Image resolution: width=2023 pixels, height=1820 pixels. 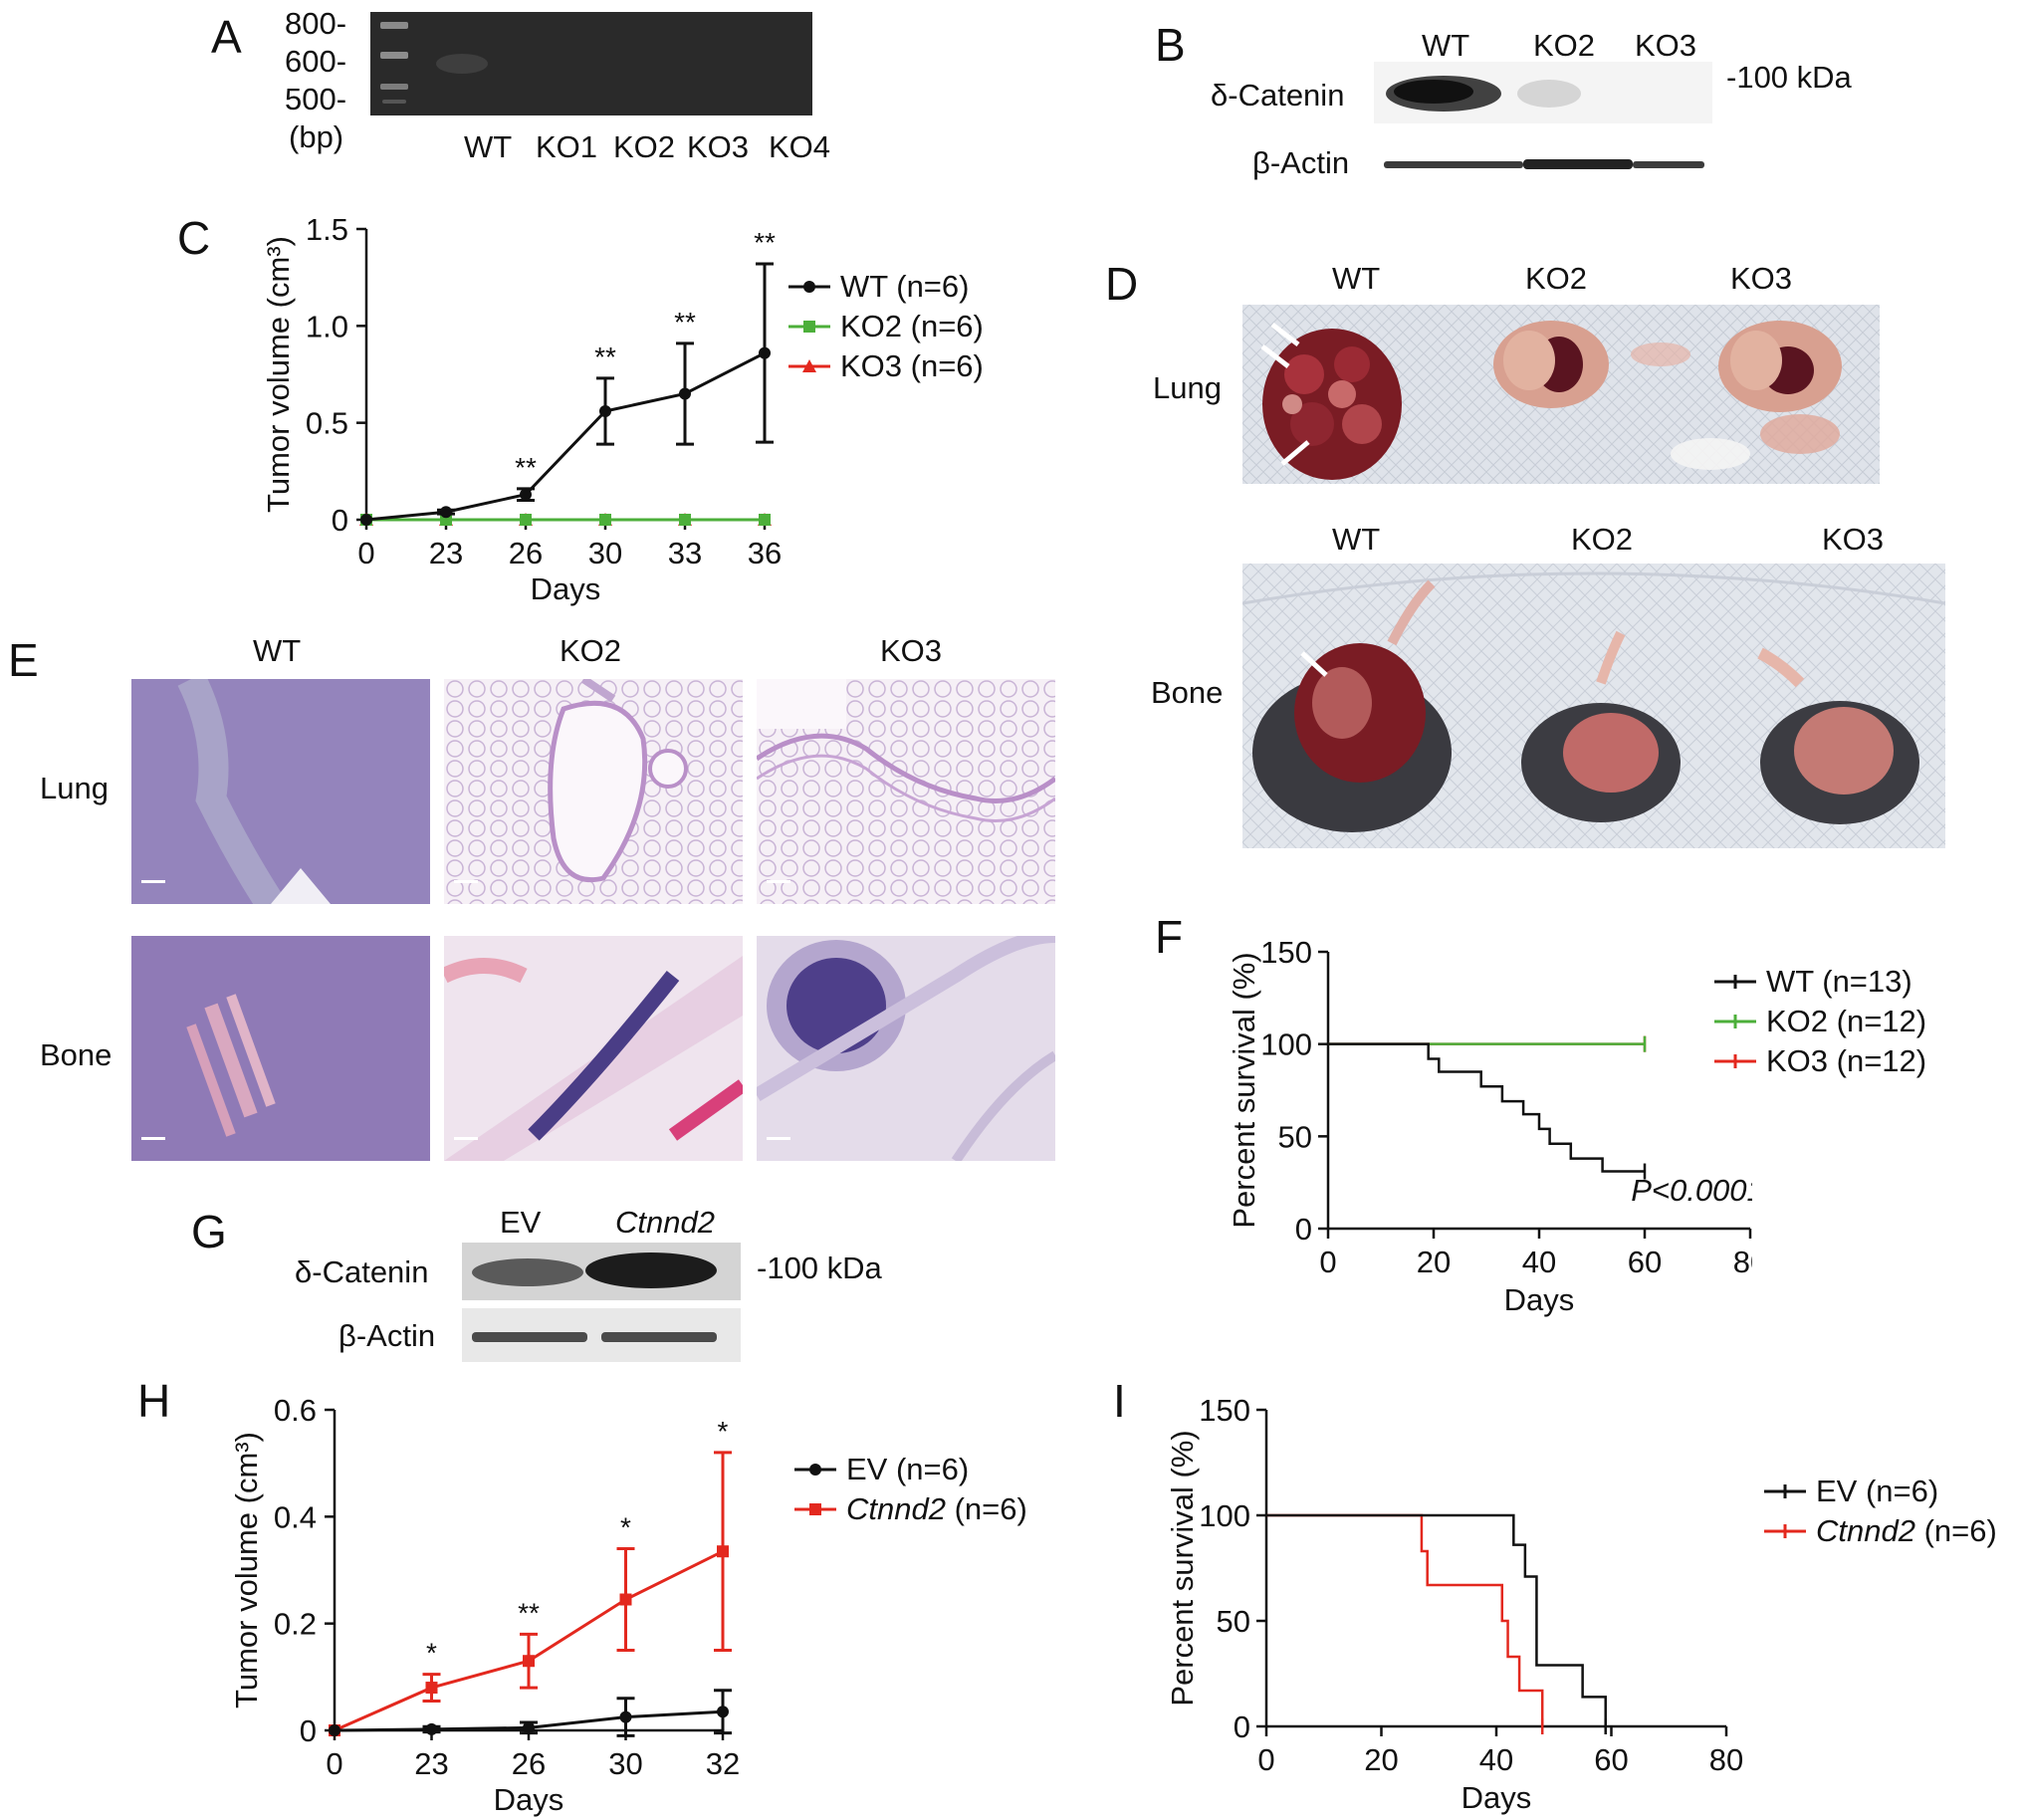 What do you see at coordinates (602, 1302) in the screenshot?
I see `western-blot-g` at bounding box center [602, 1302].